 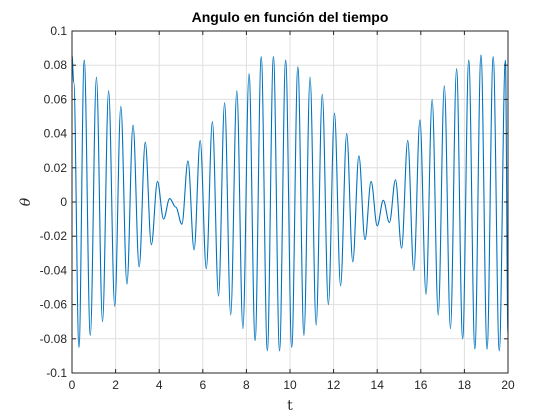 I want to click on x-tick-label: 14, so click(x=378, y=385).